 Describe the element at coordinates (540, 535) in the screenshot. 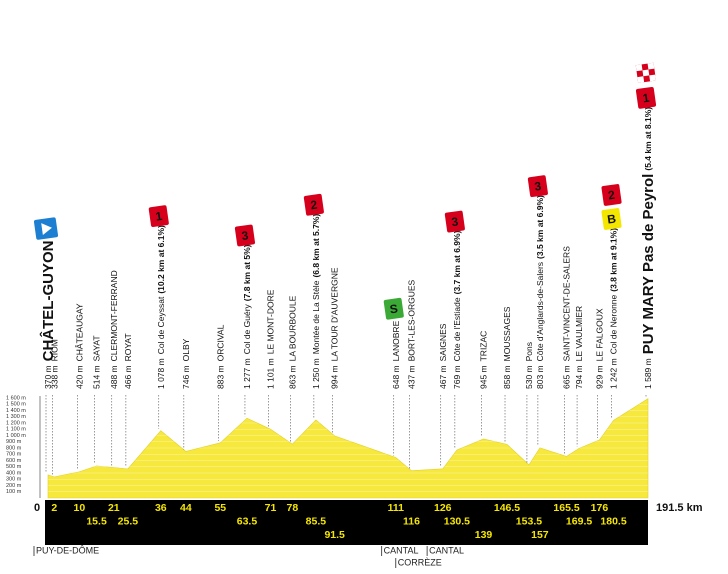

I see `km-label: 157` at that location.